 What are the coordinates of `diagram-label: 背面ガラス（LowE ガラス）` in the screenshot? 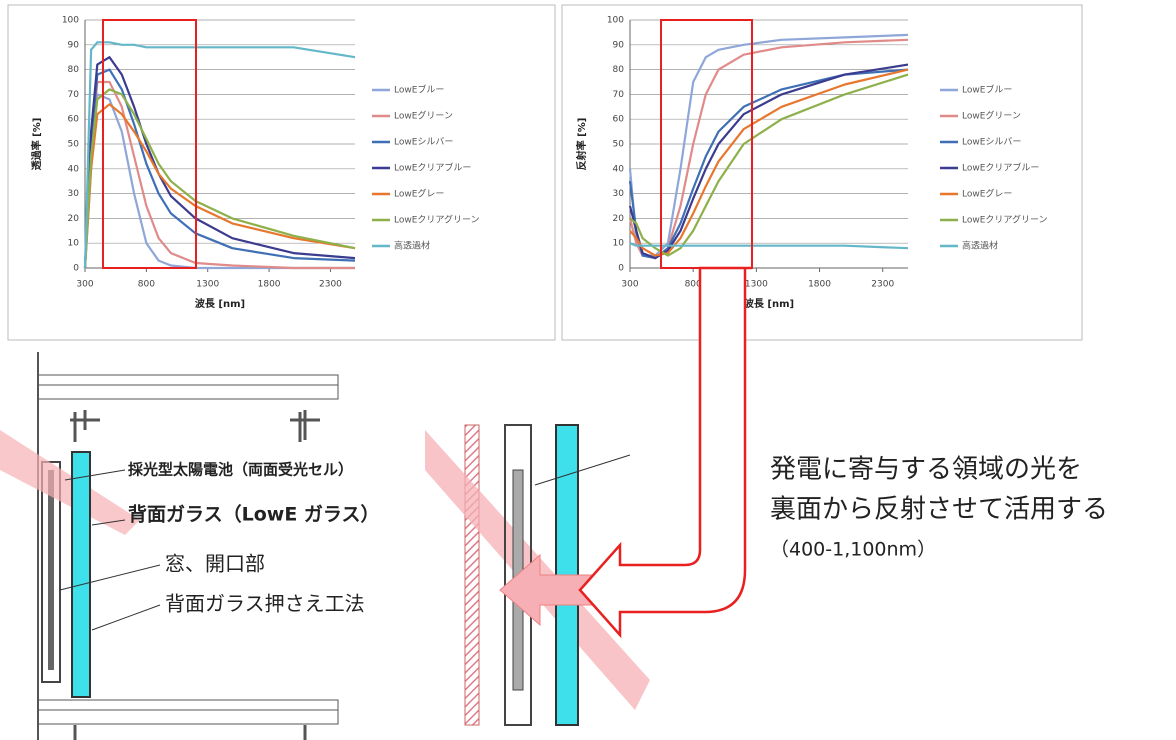 It's located at (254, 514).